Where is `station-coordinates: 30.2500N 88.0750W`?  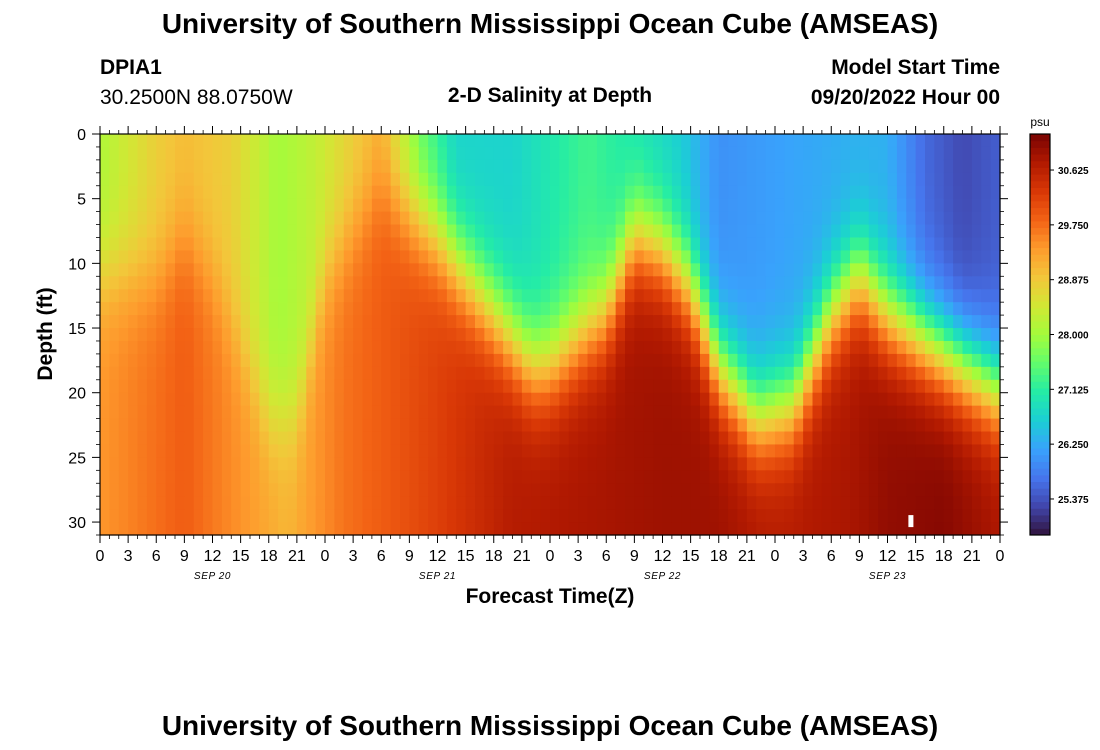
station-coordinates: 30.2500N 88.0750W is located at coordinates (196, 97).